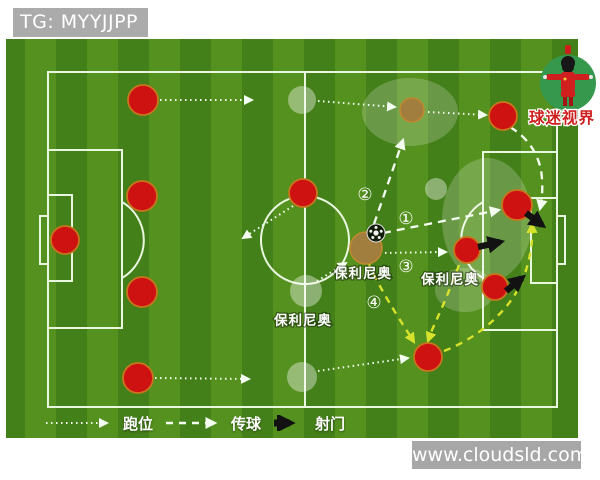 Image resolution: width=600 pixels, height=480 pixels. I want to click on highlight-zone, so click(465, 290).